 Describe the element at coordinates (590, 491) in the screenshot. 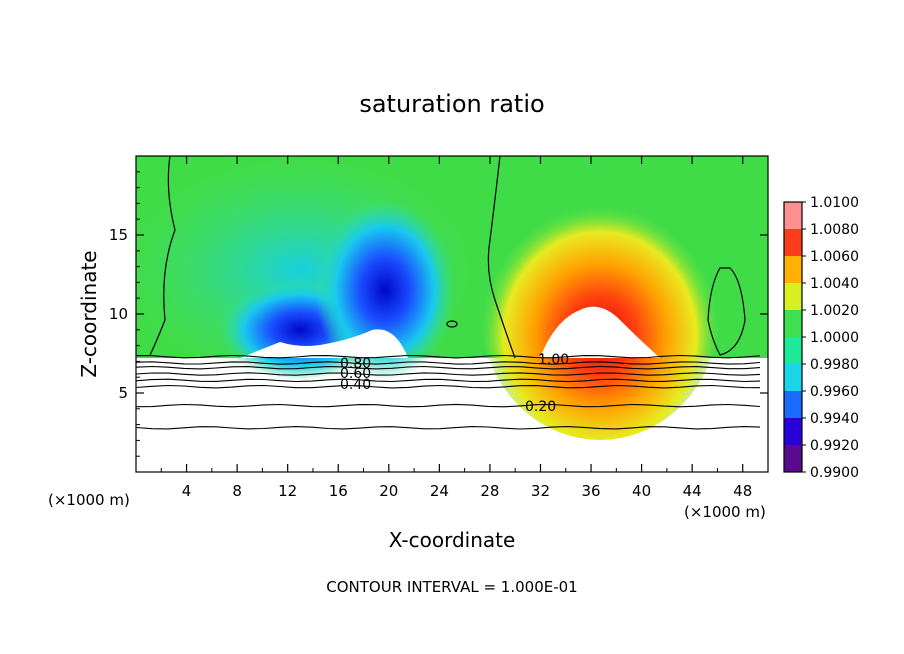

I see `x-tick-label: 36` at that location.